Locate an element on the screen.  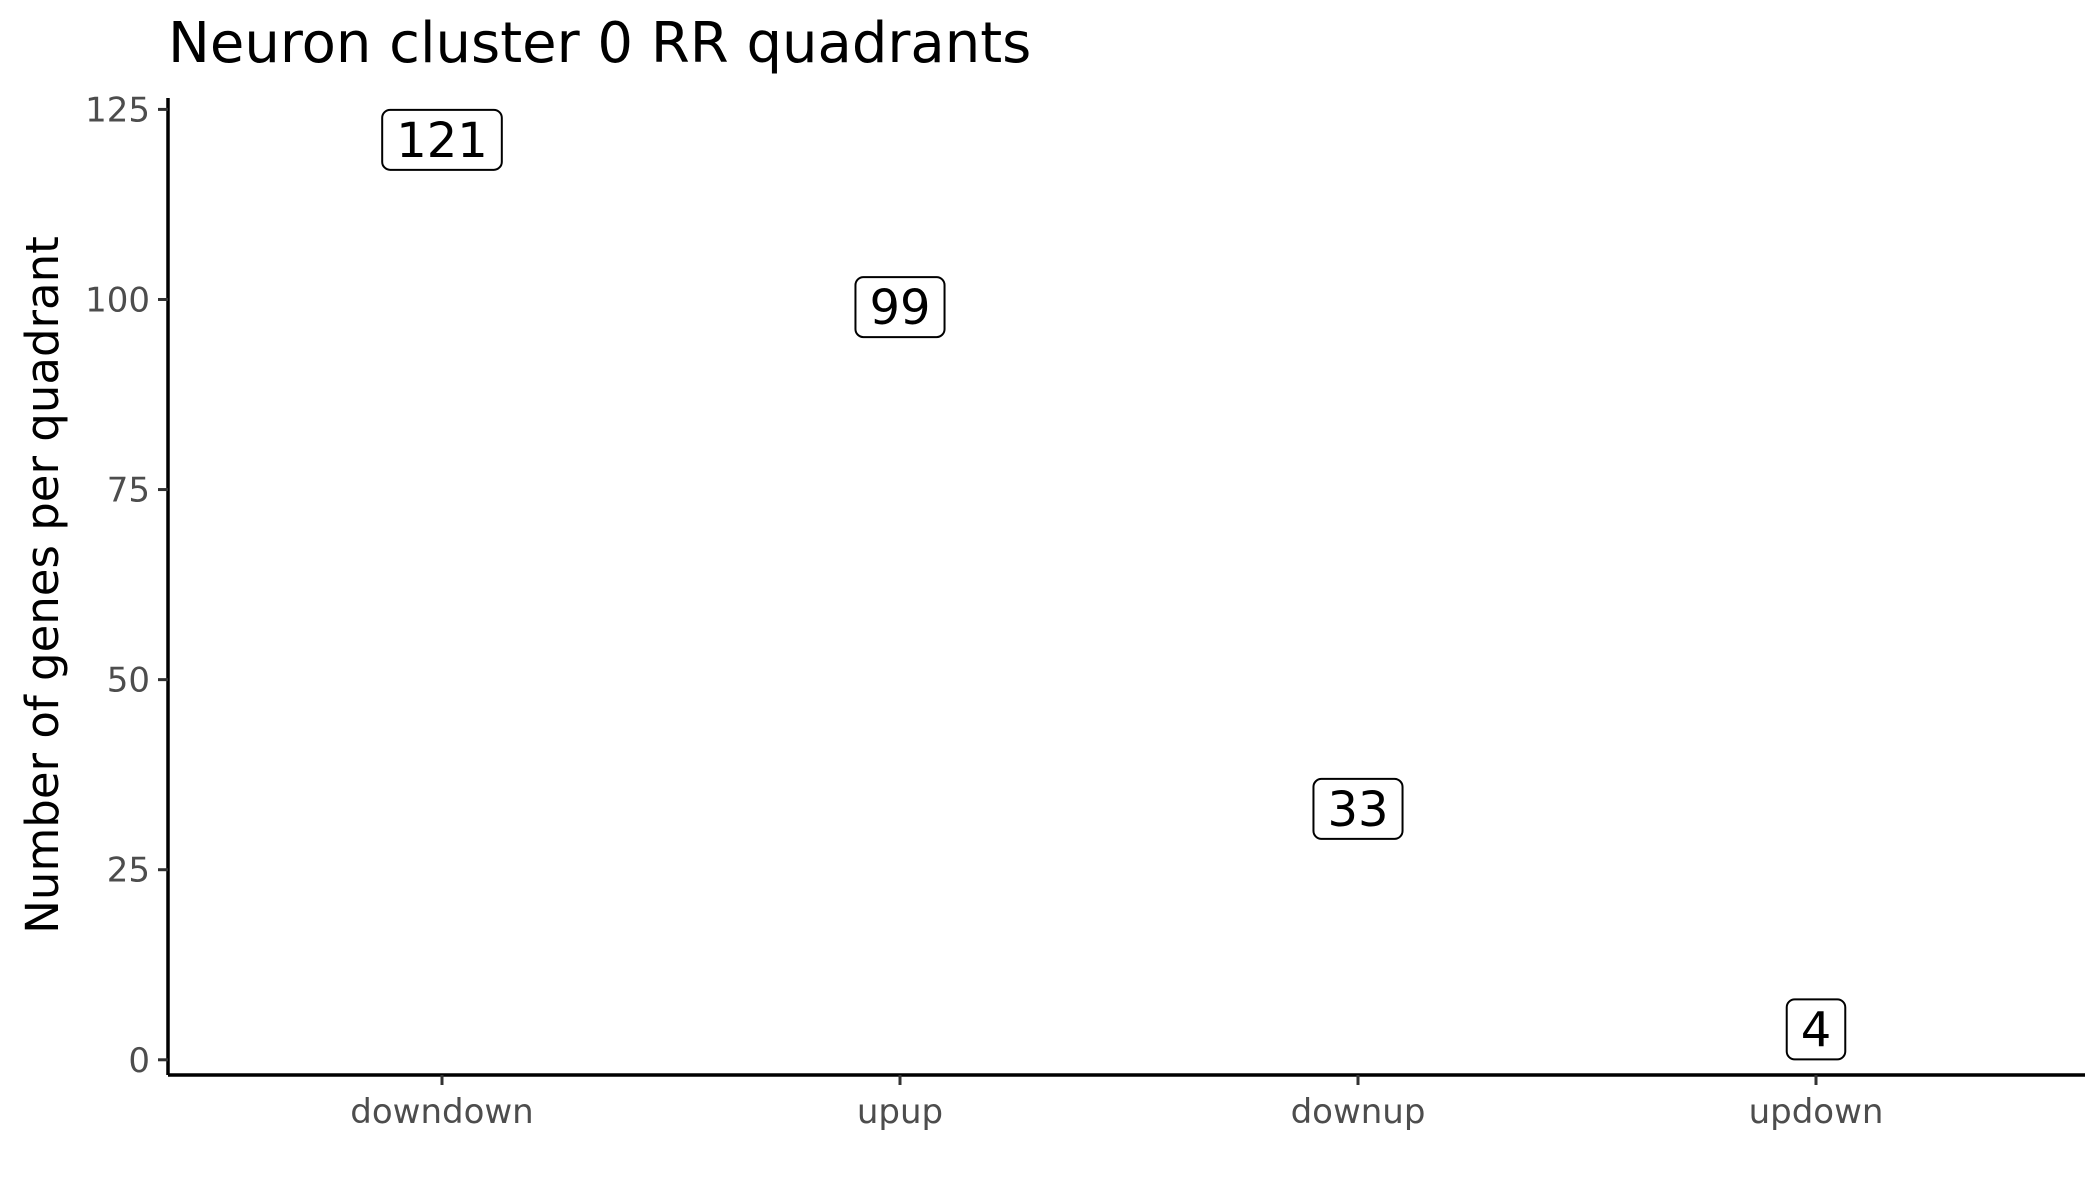
y-tick-label: 0 is located at coordinates (139, 1061).